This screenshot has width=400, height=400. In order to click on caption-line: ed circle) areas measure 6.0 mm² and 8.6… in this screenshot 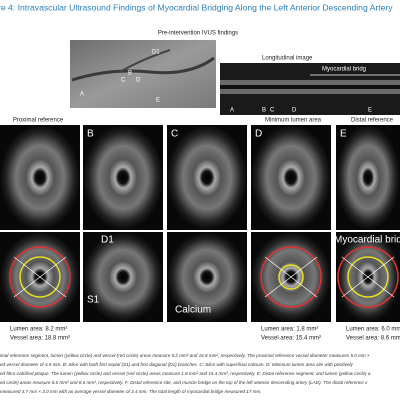, I will do `click(184, 382)`.